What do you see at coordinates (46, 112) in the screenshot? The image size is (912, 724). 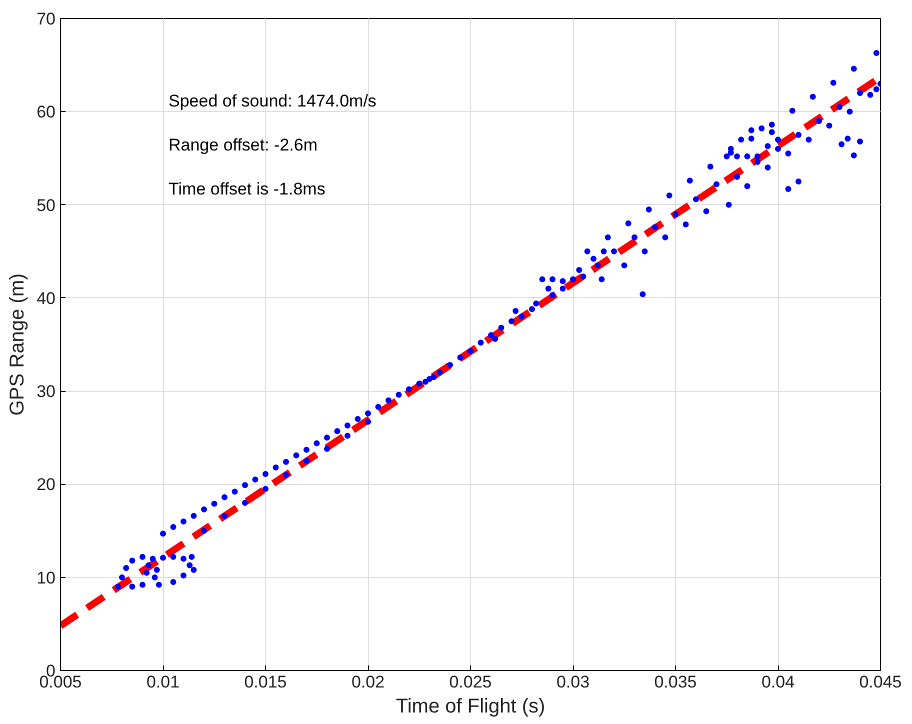 I see `y-tick-label: 60` at bounding box center [46, 112].